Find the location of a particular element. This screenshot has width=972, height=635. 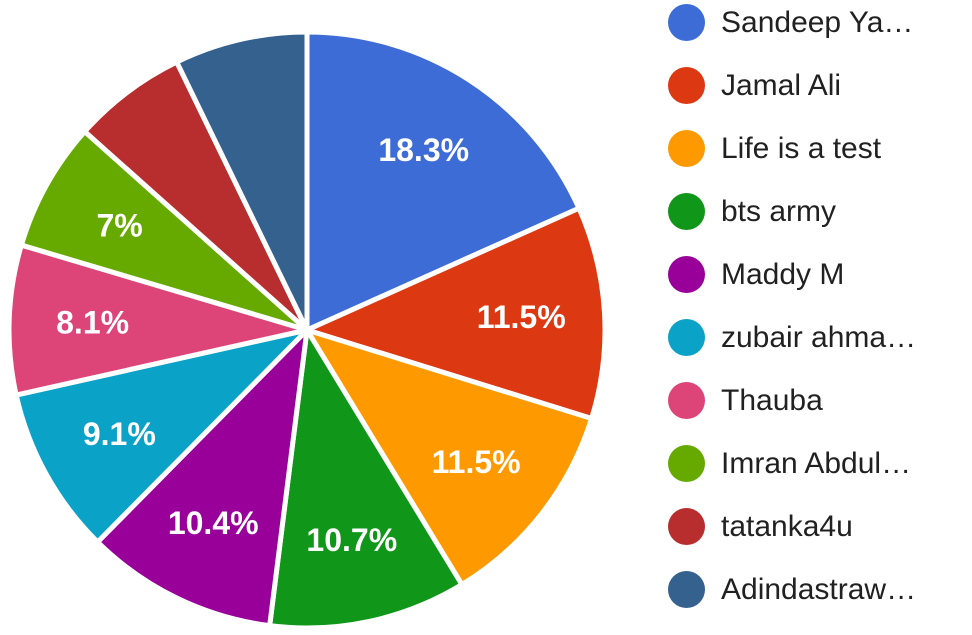

slice-percent-label-6: 8.1% is located at coordinates (92, 323).